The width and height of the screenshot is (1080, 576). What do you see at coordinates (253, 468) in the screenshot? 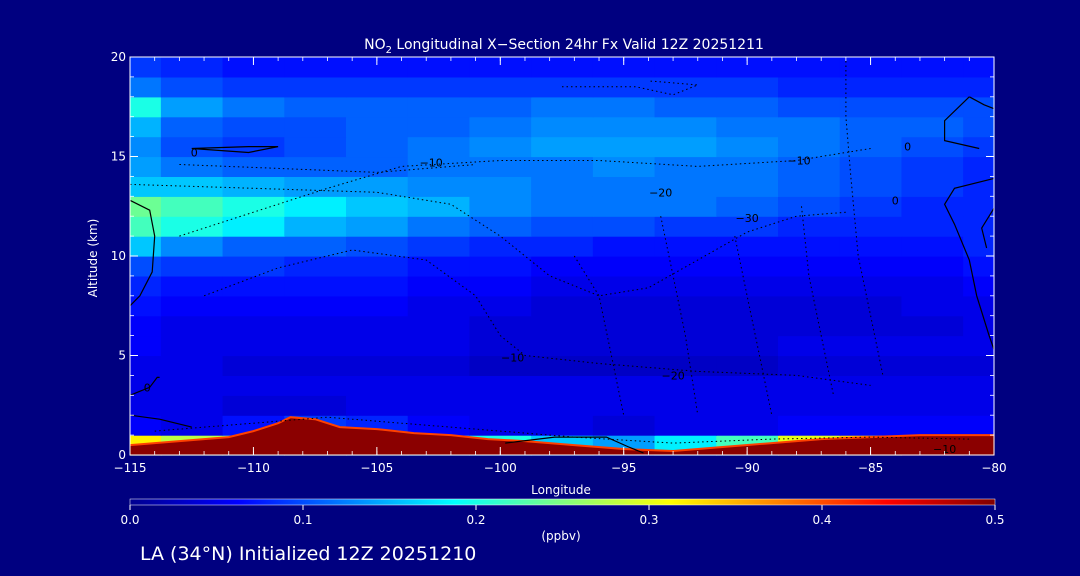
I see `x-tick-label: −110` at bounding box center [253, 468].